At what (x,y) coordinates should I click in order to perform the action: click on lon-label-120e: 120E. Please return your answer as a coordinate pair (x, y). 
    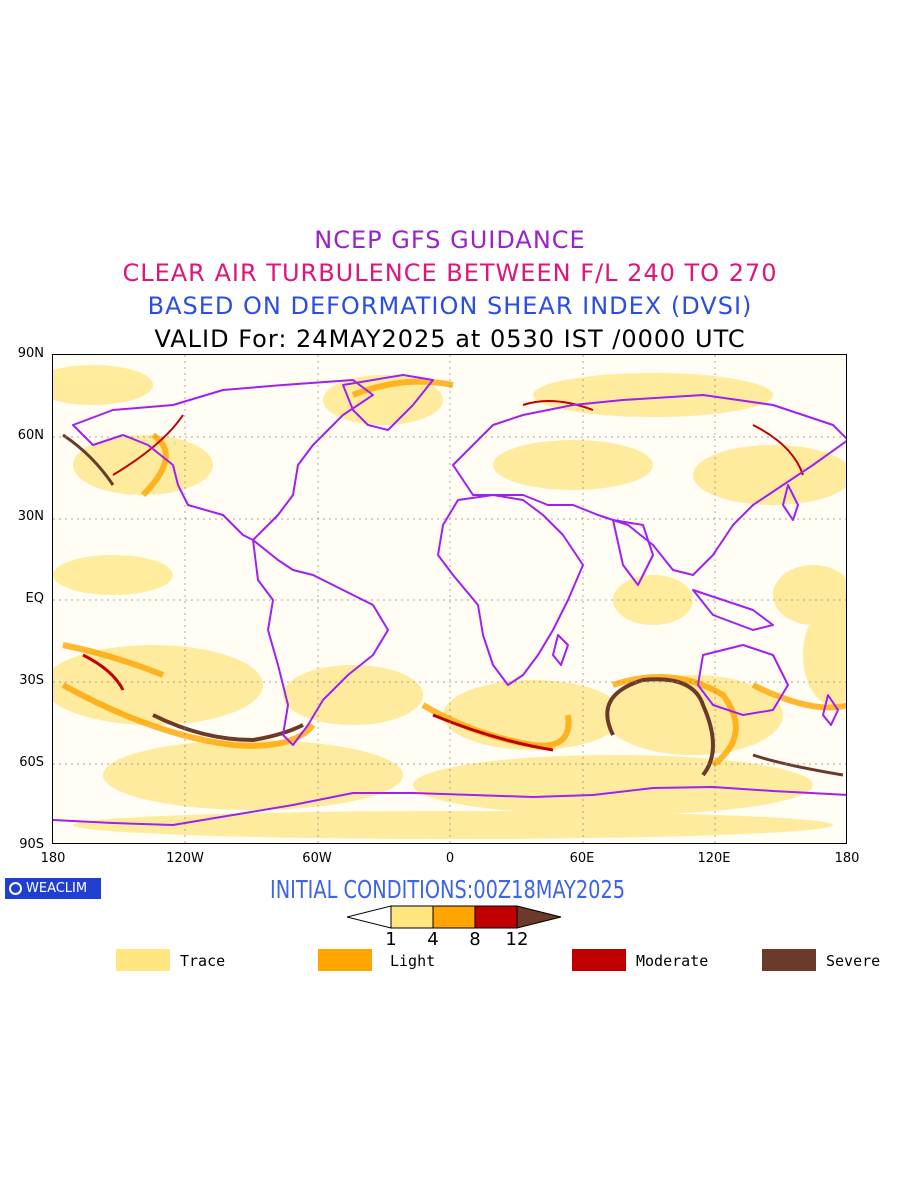
    Looking at the image, I should click on (714, 858).